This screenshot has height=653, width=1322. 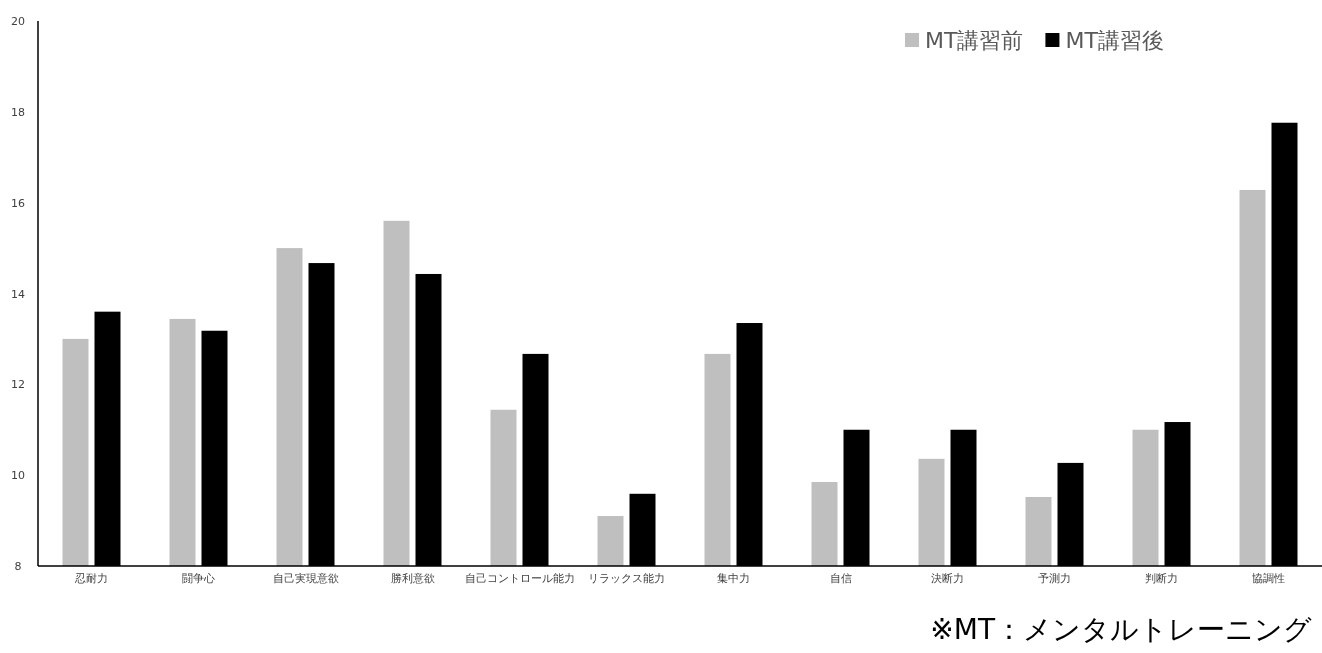 I want to click on y-tick-label: 18, so click(x=18, y=112).